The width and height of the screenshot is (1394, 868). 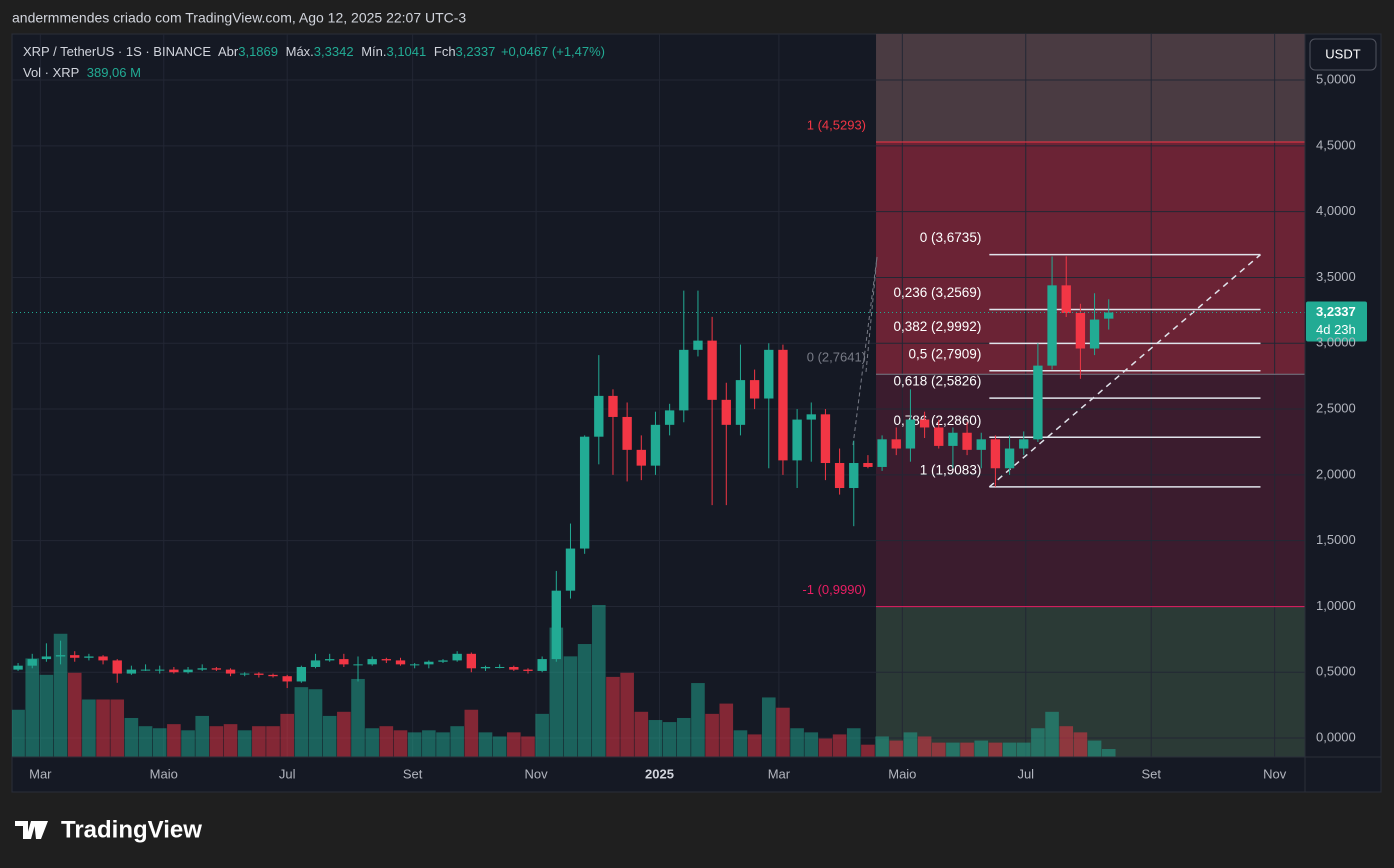 I want to click on open-label: Abr, so click(x=228, y=51).